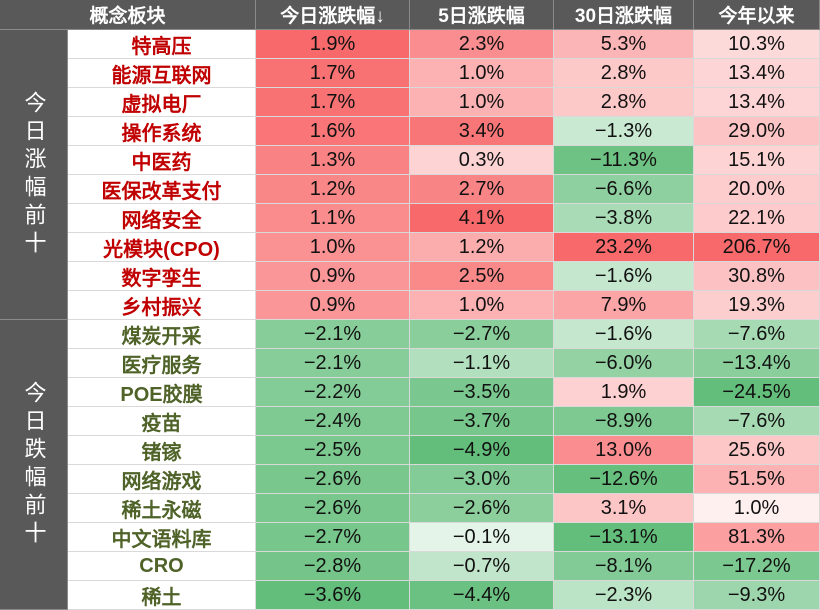 The image size is (820, 610). Describe the element at coordinates (162, 44) in the screenshot. I see `concept-name: 特高压` at that location.